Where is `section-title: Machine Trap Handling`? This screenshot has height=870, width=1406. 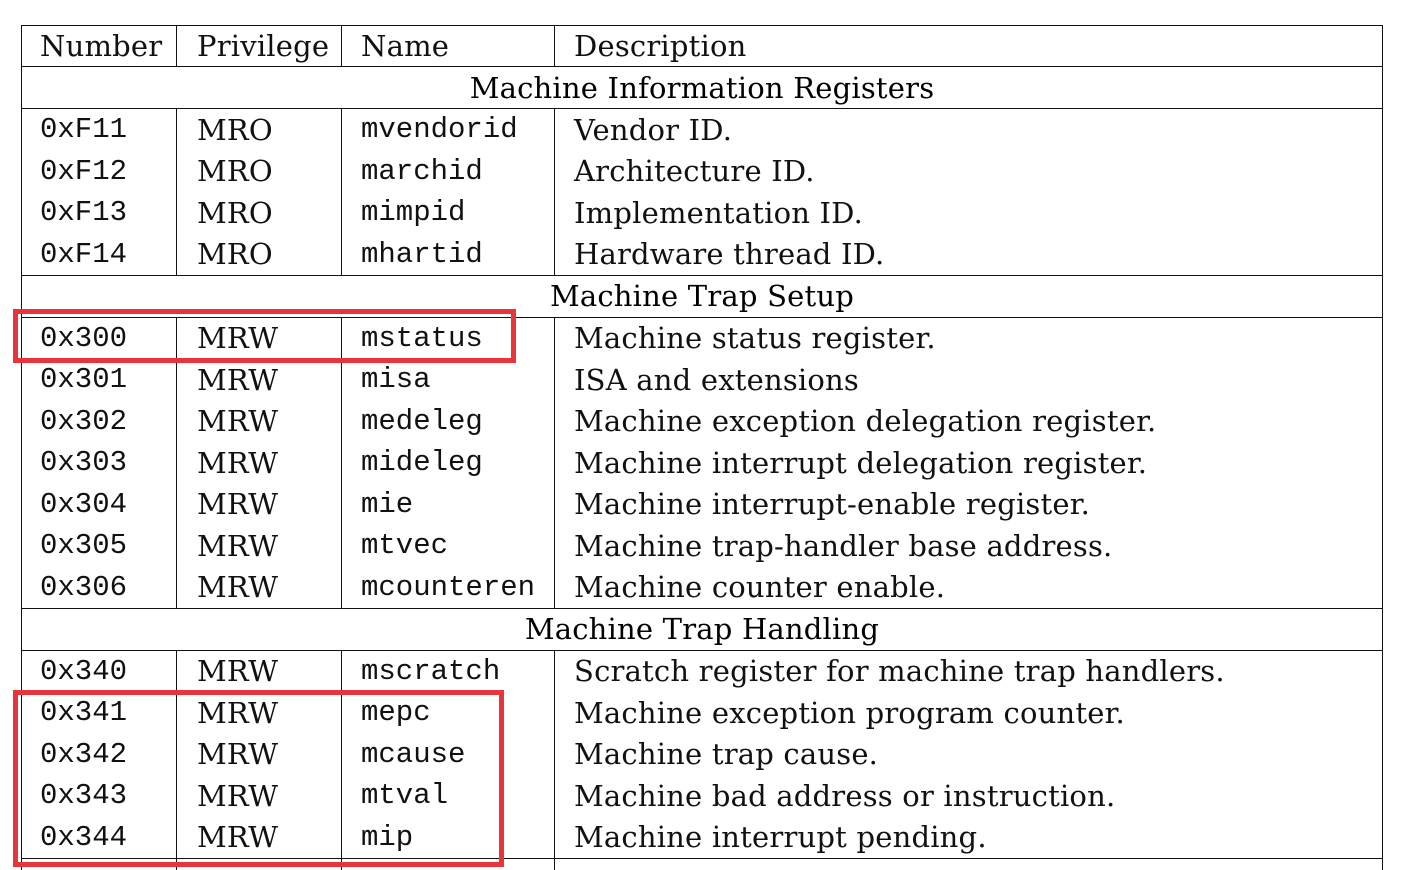
section-title: Machine Trap Handling is located at coordinates (702, 629).